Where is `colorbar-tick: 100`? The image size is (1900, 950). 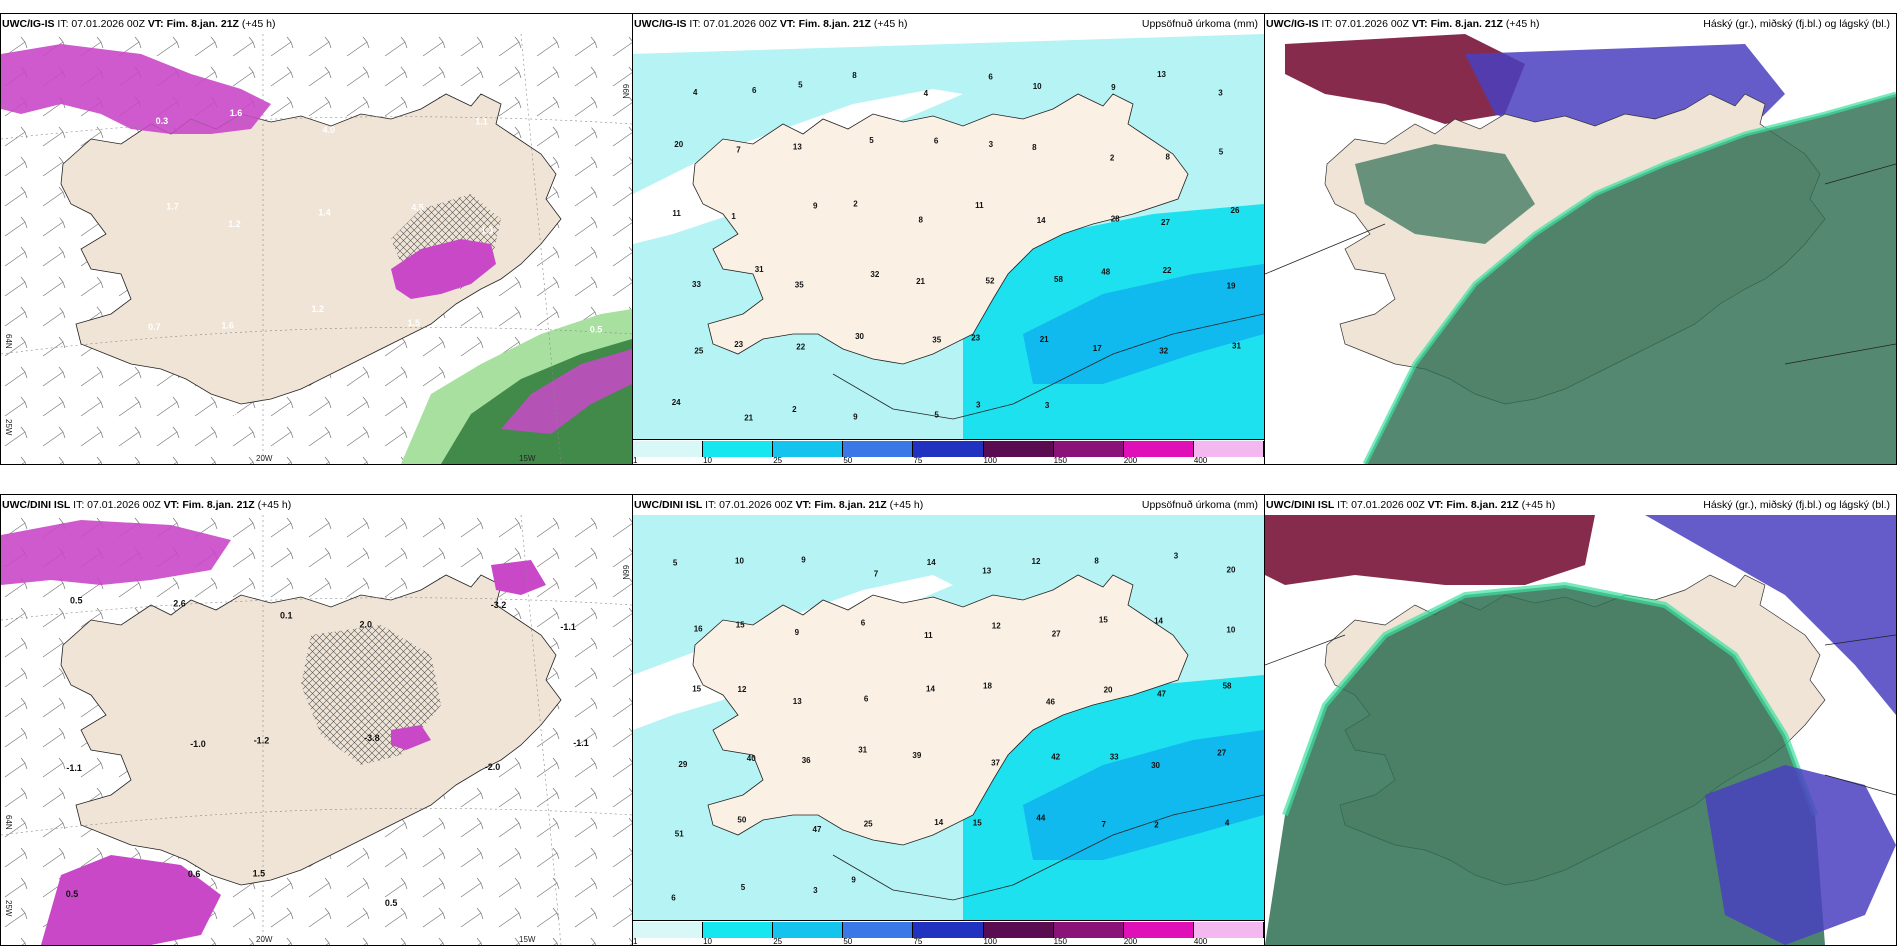 colorbar-tick: 100 is located at coordinates (990, 460).